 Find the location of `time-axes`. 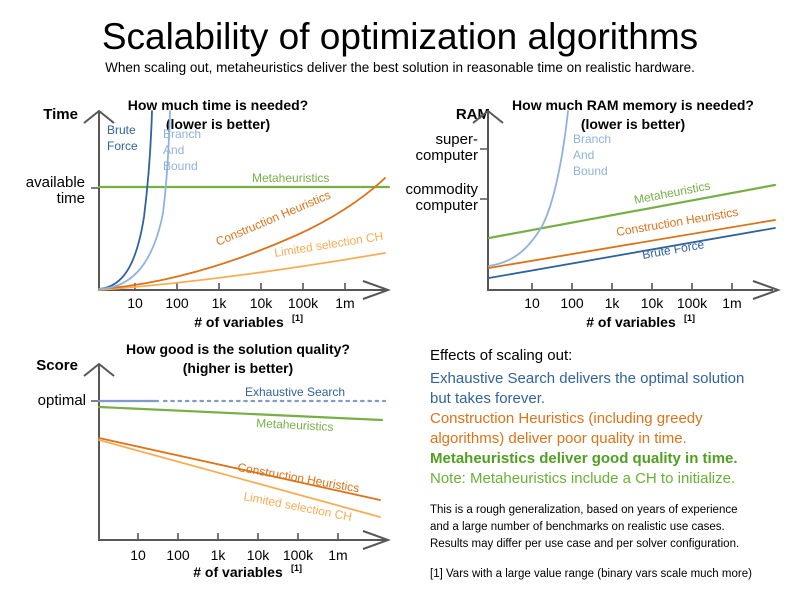

time-axes is located at coordinates (241, 201).